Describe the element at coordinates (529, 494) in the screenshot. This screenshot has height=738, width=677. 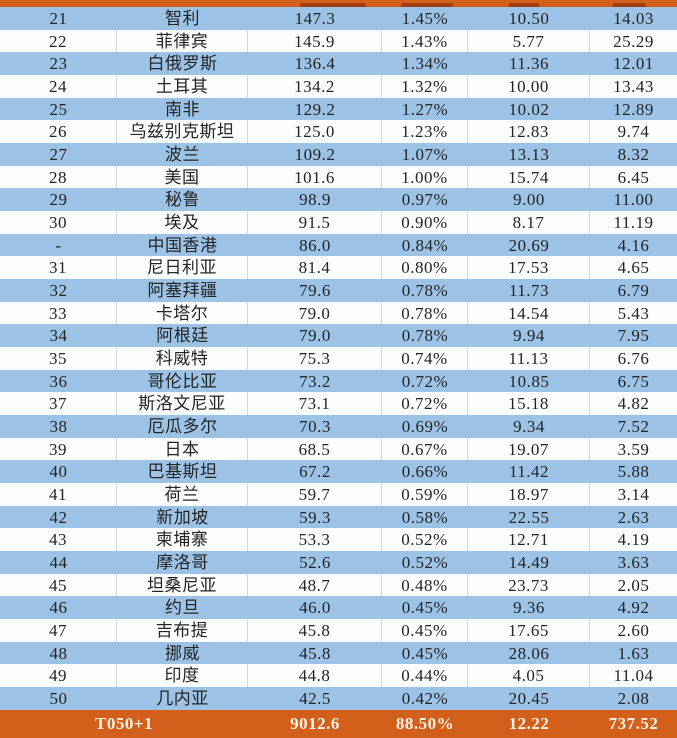
I see `metric-a-cell: 18.97` at that location.